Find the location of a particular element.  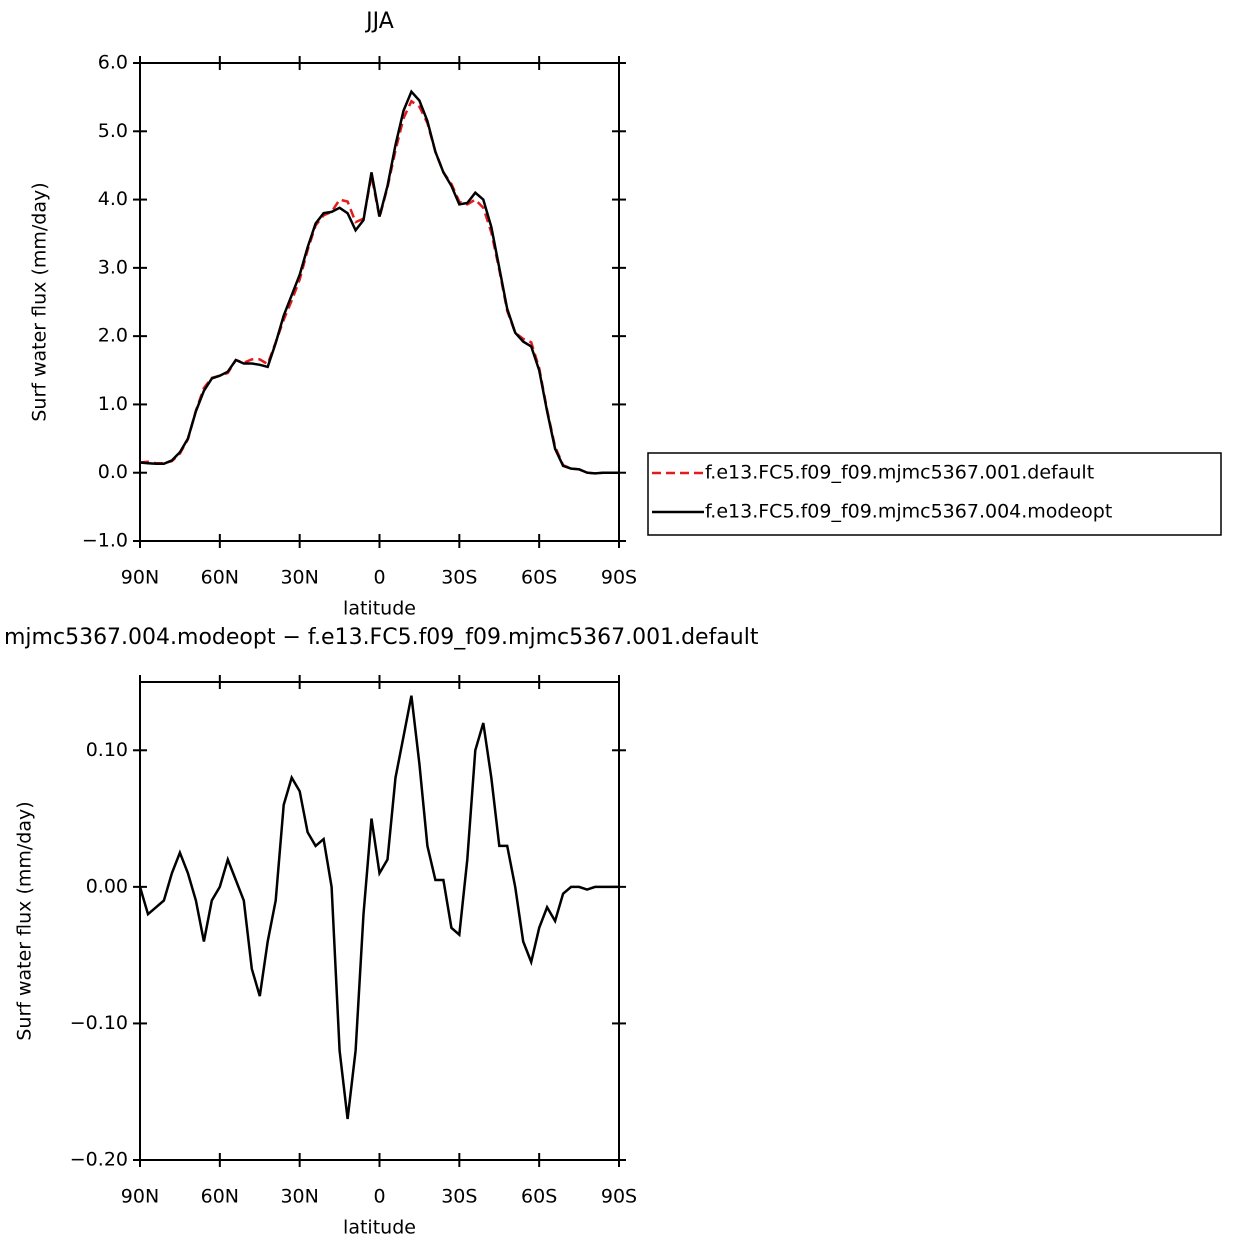

chart-title: JJA is located at coordinates (379, 21).